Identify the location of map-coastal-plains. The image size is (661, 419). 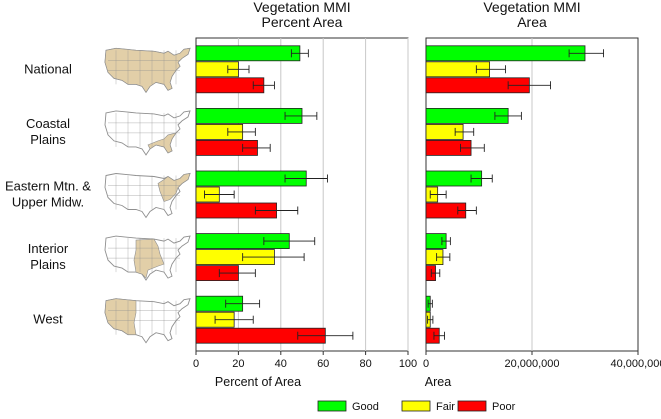
(147, 133).